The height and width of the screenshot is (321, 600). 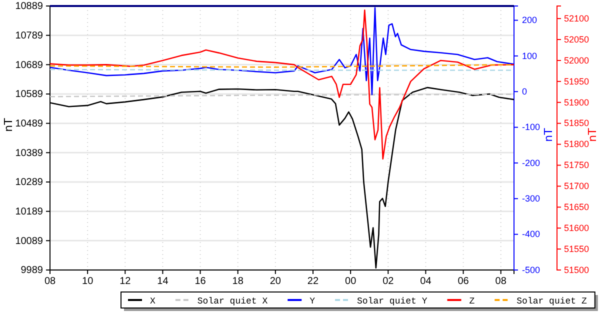 What do you see at coordinates (577, 165) in the screenshot?
I see `y3-tick-label: 51750` at bounding box center [577, 165].